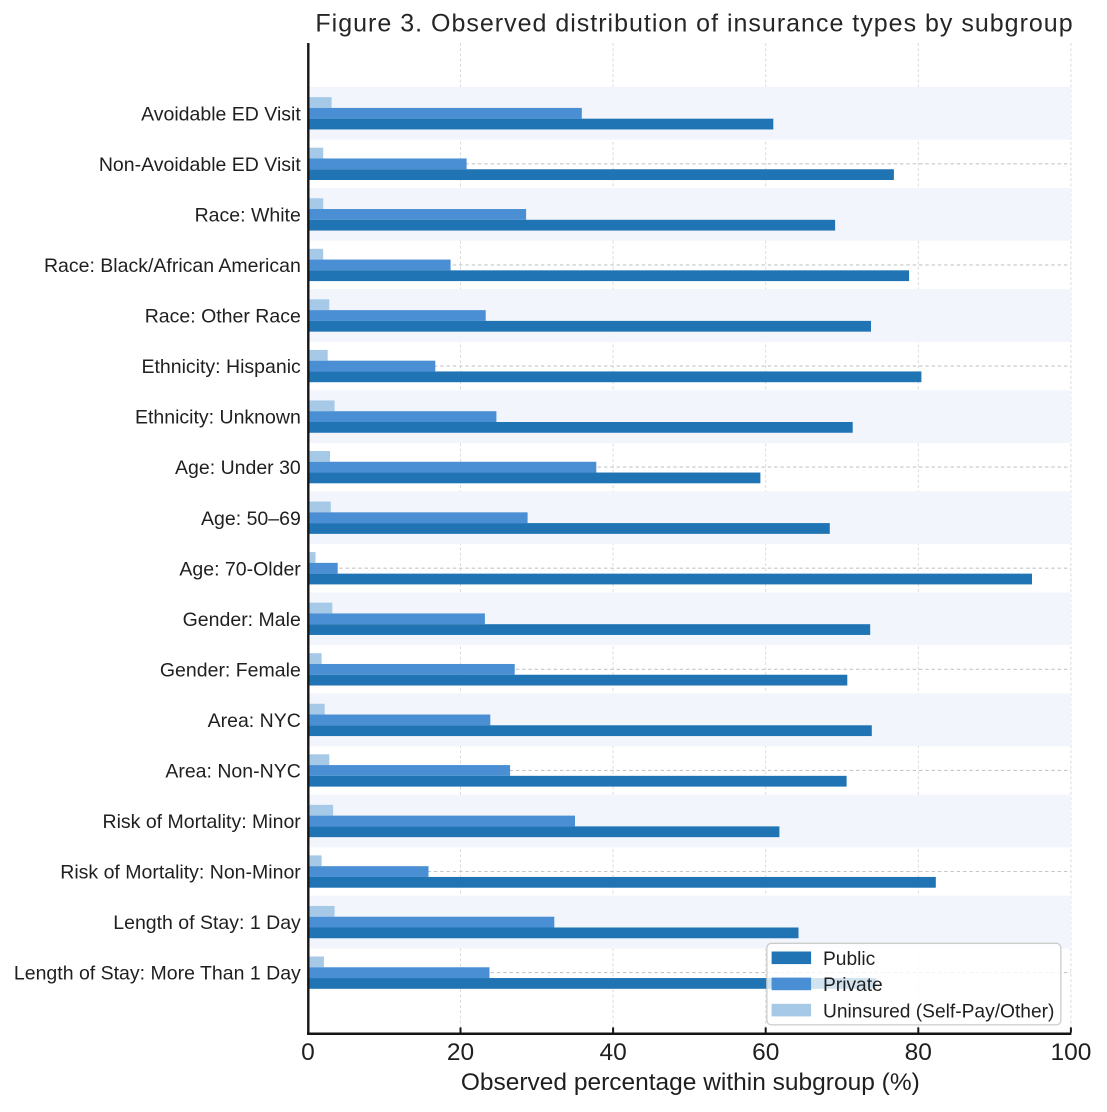 Image resolution: width=1107 pixels, height=1112 pixels. What do you see at coordinates (765, 1052) in the screenshot?
I see `svg-text: 60` at bounding box center [765, 1052].